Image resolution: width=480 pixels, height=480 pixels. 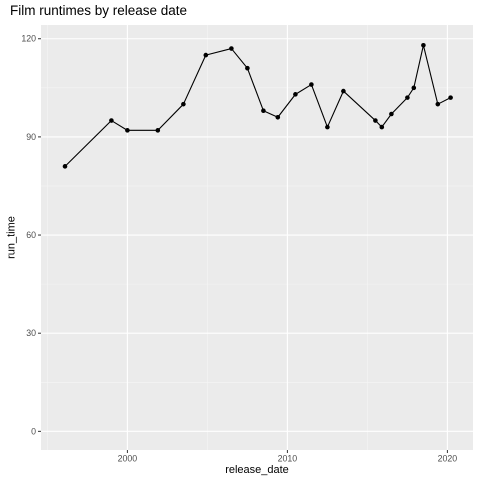 What do you see at coordinates (98, 10) in the screenshot?
I see `chart-title: Film runtimes by release date` at bounding box center [98, 10].